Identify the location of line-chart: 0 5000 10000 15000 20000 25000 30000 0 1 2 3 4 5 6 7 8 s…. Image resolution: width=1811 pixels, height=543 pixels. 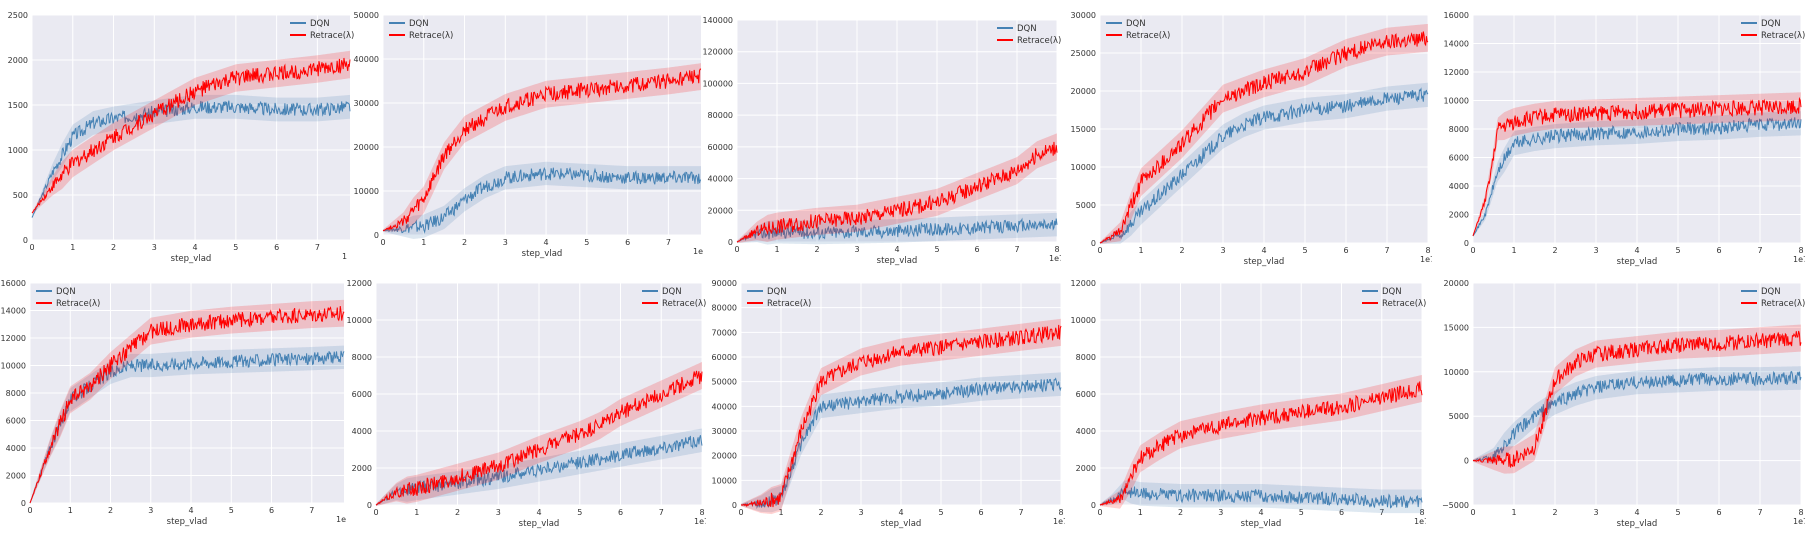
(1251, 139).